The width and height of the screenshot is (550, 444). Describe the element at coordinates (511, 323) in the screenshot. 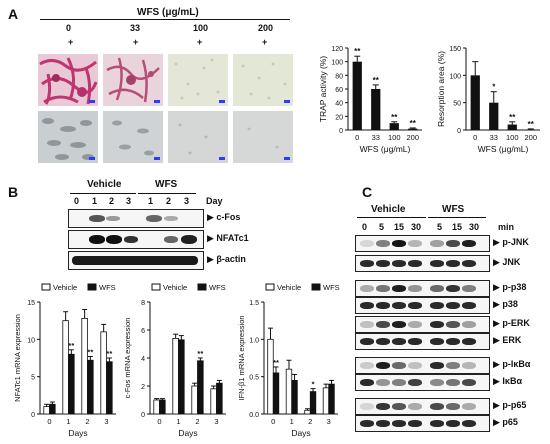

I see `blot-label: ▶ p-ERK` at that location.